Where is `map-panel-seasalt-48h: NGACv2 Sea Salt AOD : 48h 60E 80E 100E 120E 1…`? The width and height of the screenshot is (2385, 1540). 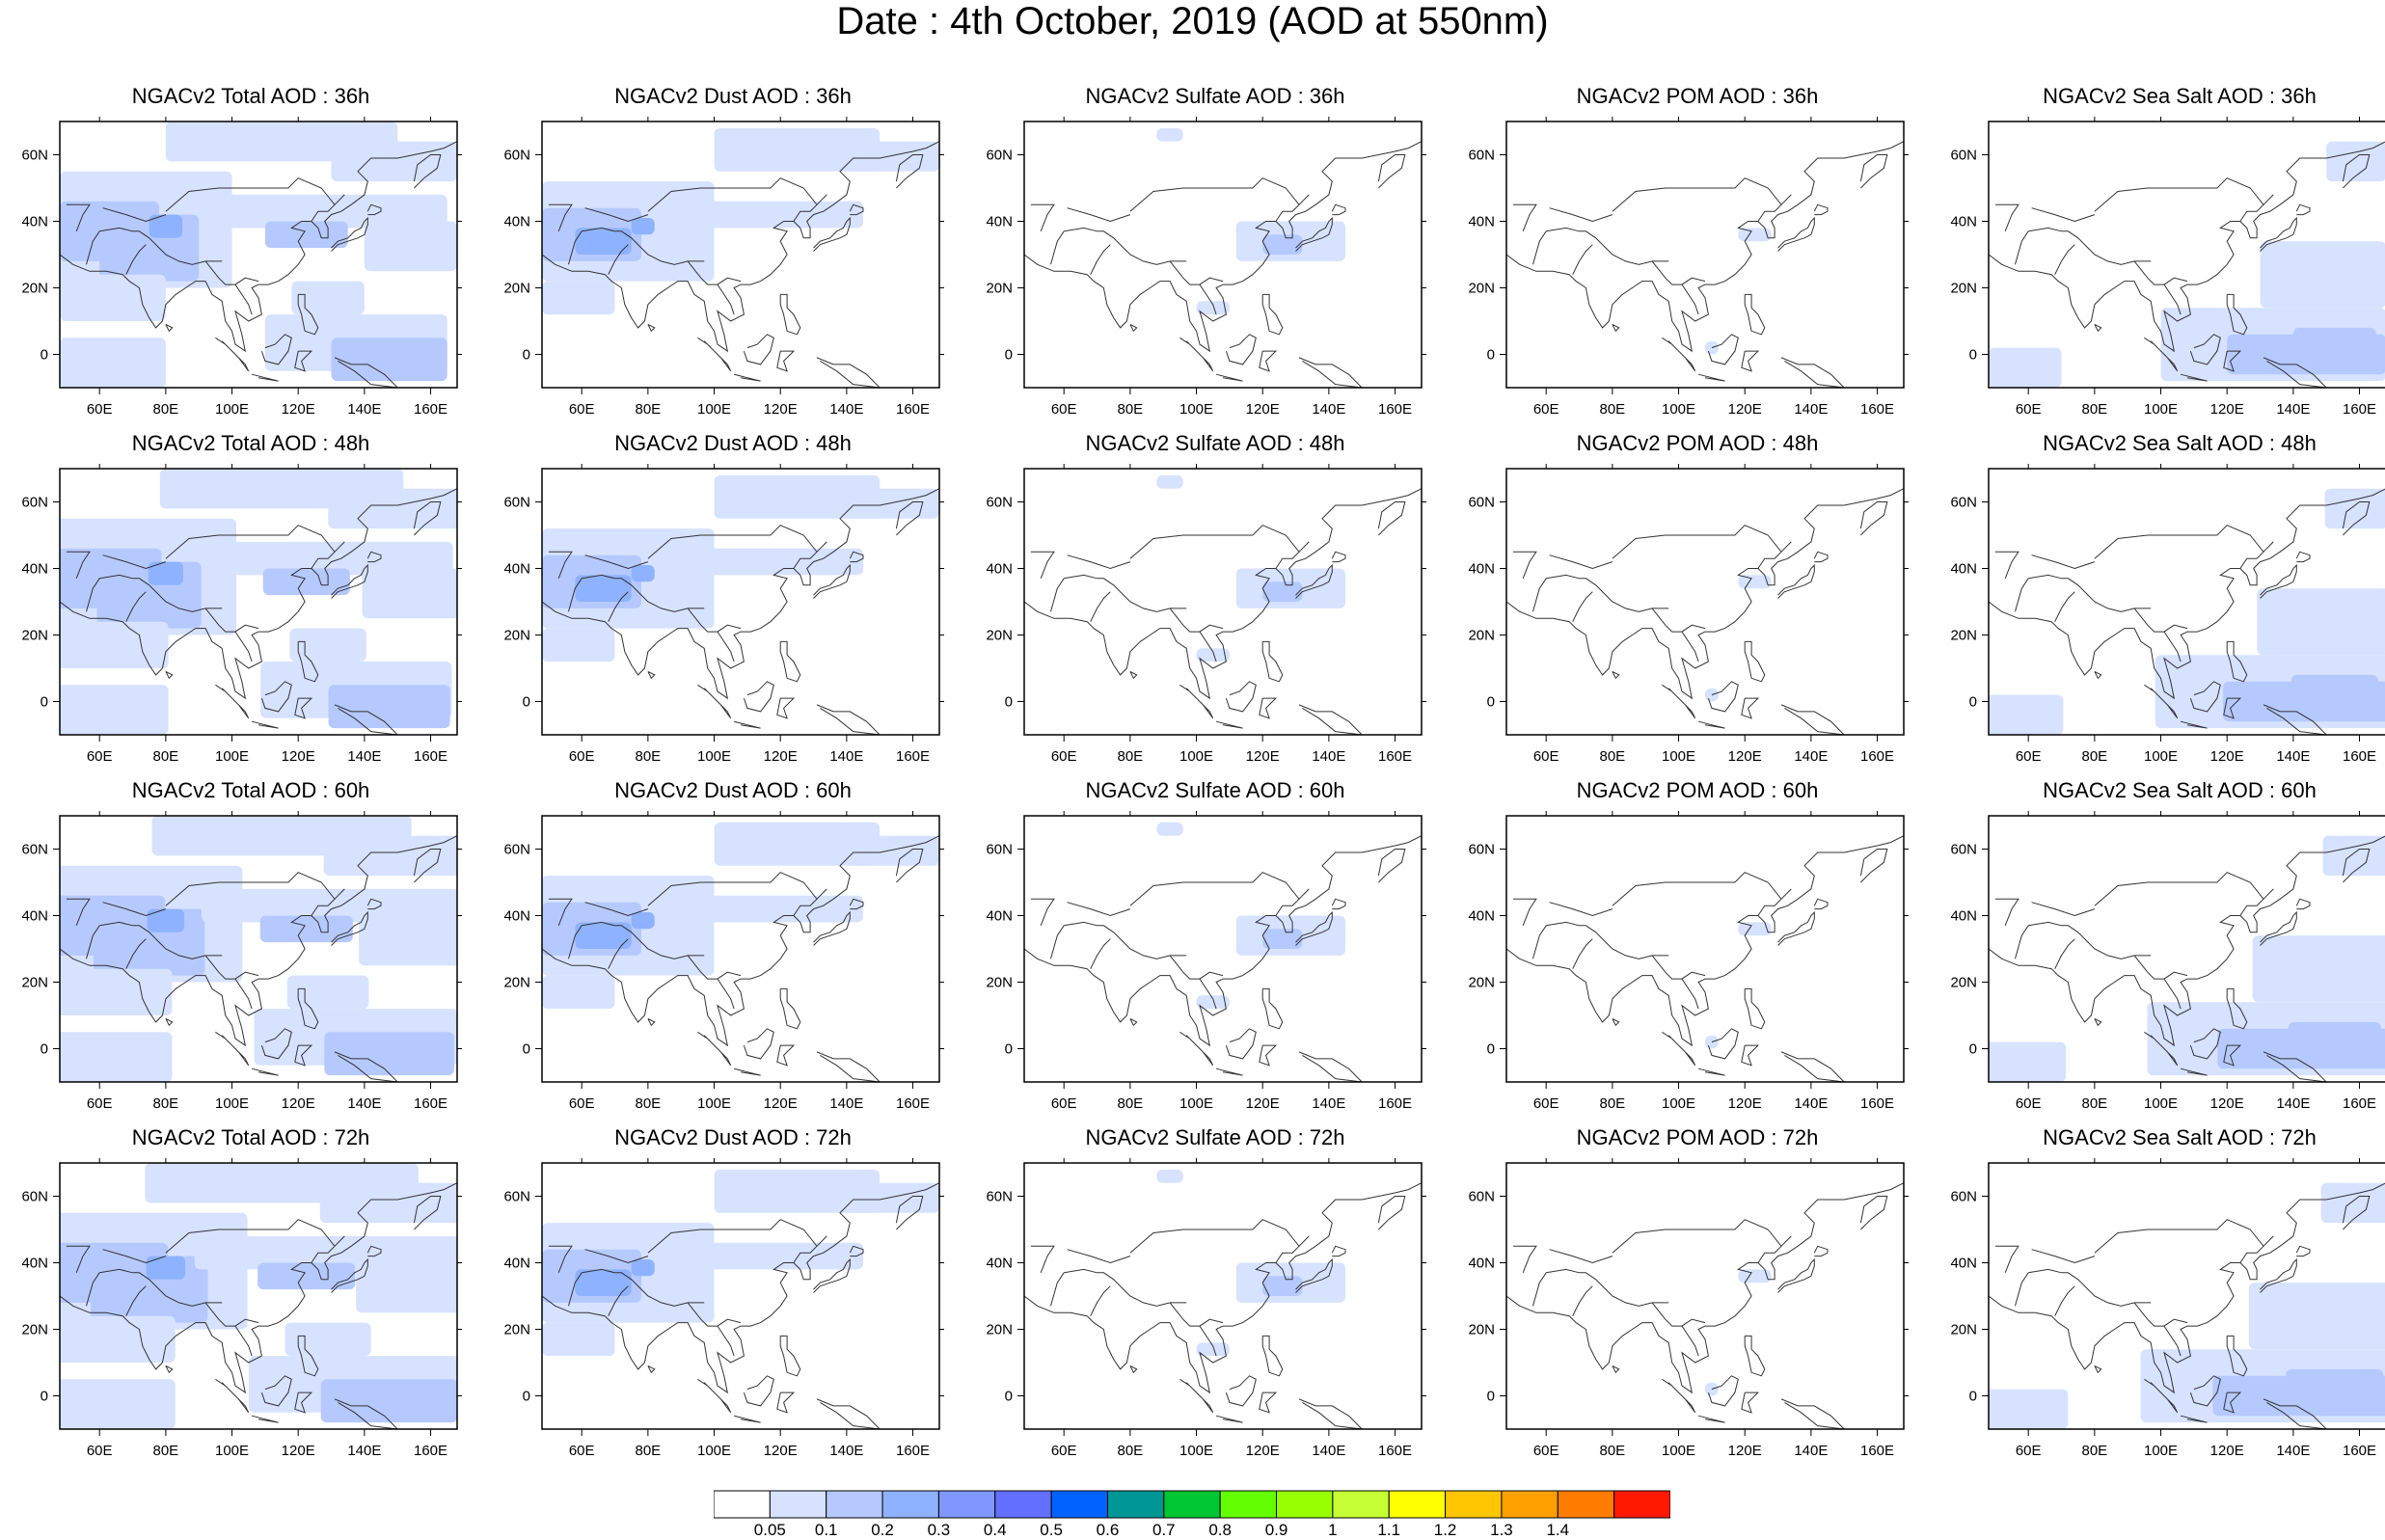 map-panel-seasalt-48h: NGACv2 Sea Salt AOD : 48h 60E 80E 100E 120E 1… is located at coordinates (2162, 601).